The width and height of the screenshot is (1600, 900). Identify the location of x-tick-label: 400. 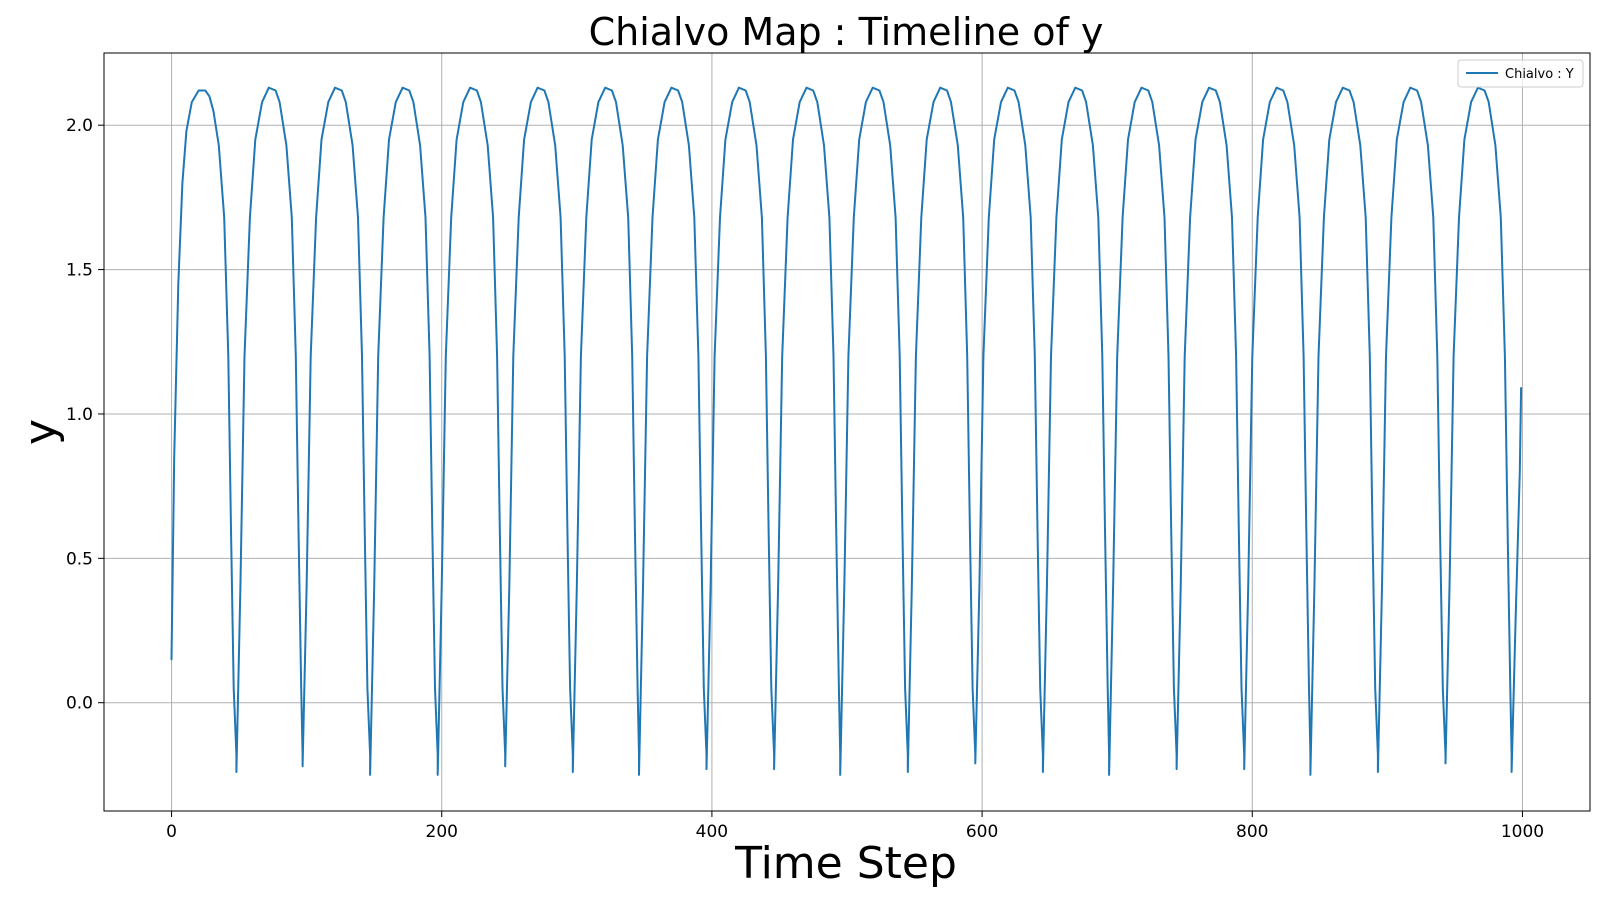
(712, 832).